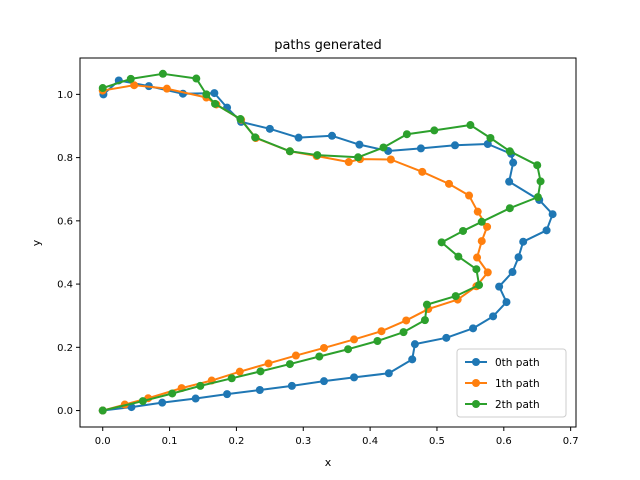  What do you see at coordinates (65, 95) in the screenshot?
I see `y-tick-label-5: 1.0` at bounding box center [65, 95].